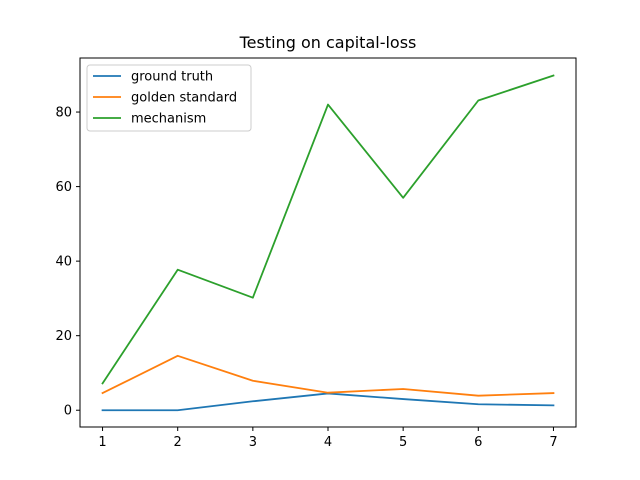 The width and height of the screenshot is (640, 480). Describe the element at coordinates (63, 187) in the screenshot. I see `y-tick-label: 60` at that location.